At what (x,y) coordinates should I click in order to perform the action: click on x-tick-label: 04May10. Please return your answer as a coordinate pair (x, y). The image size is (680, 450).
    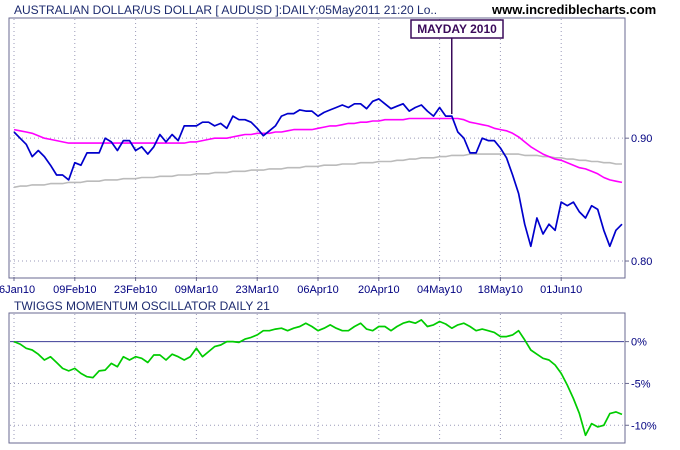
    Looking at the image, I should click on (439, 290).